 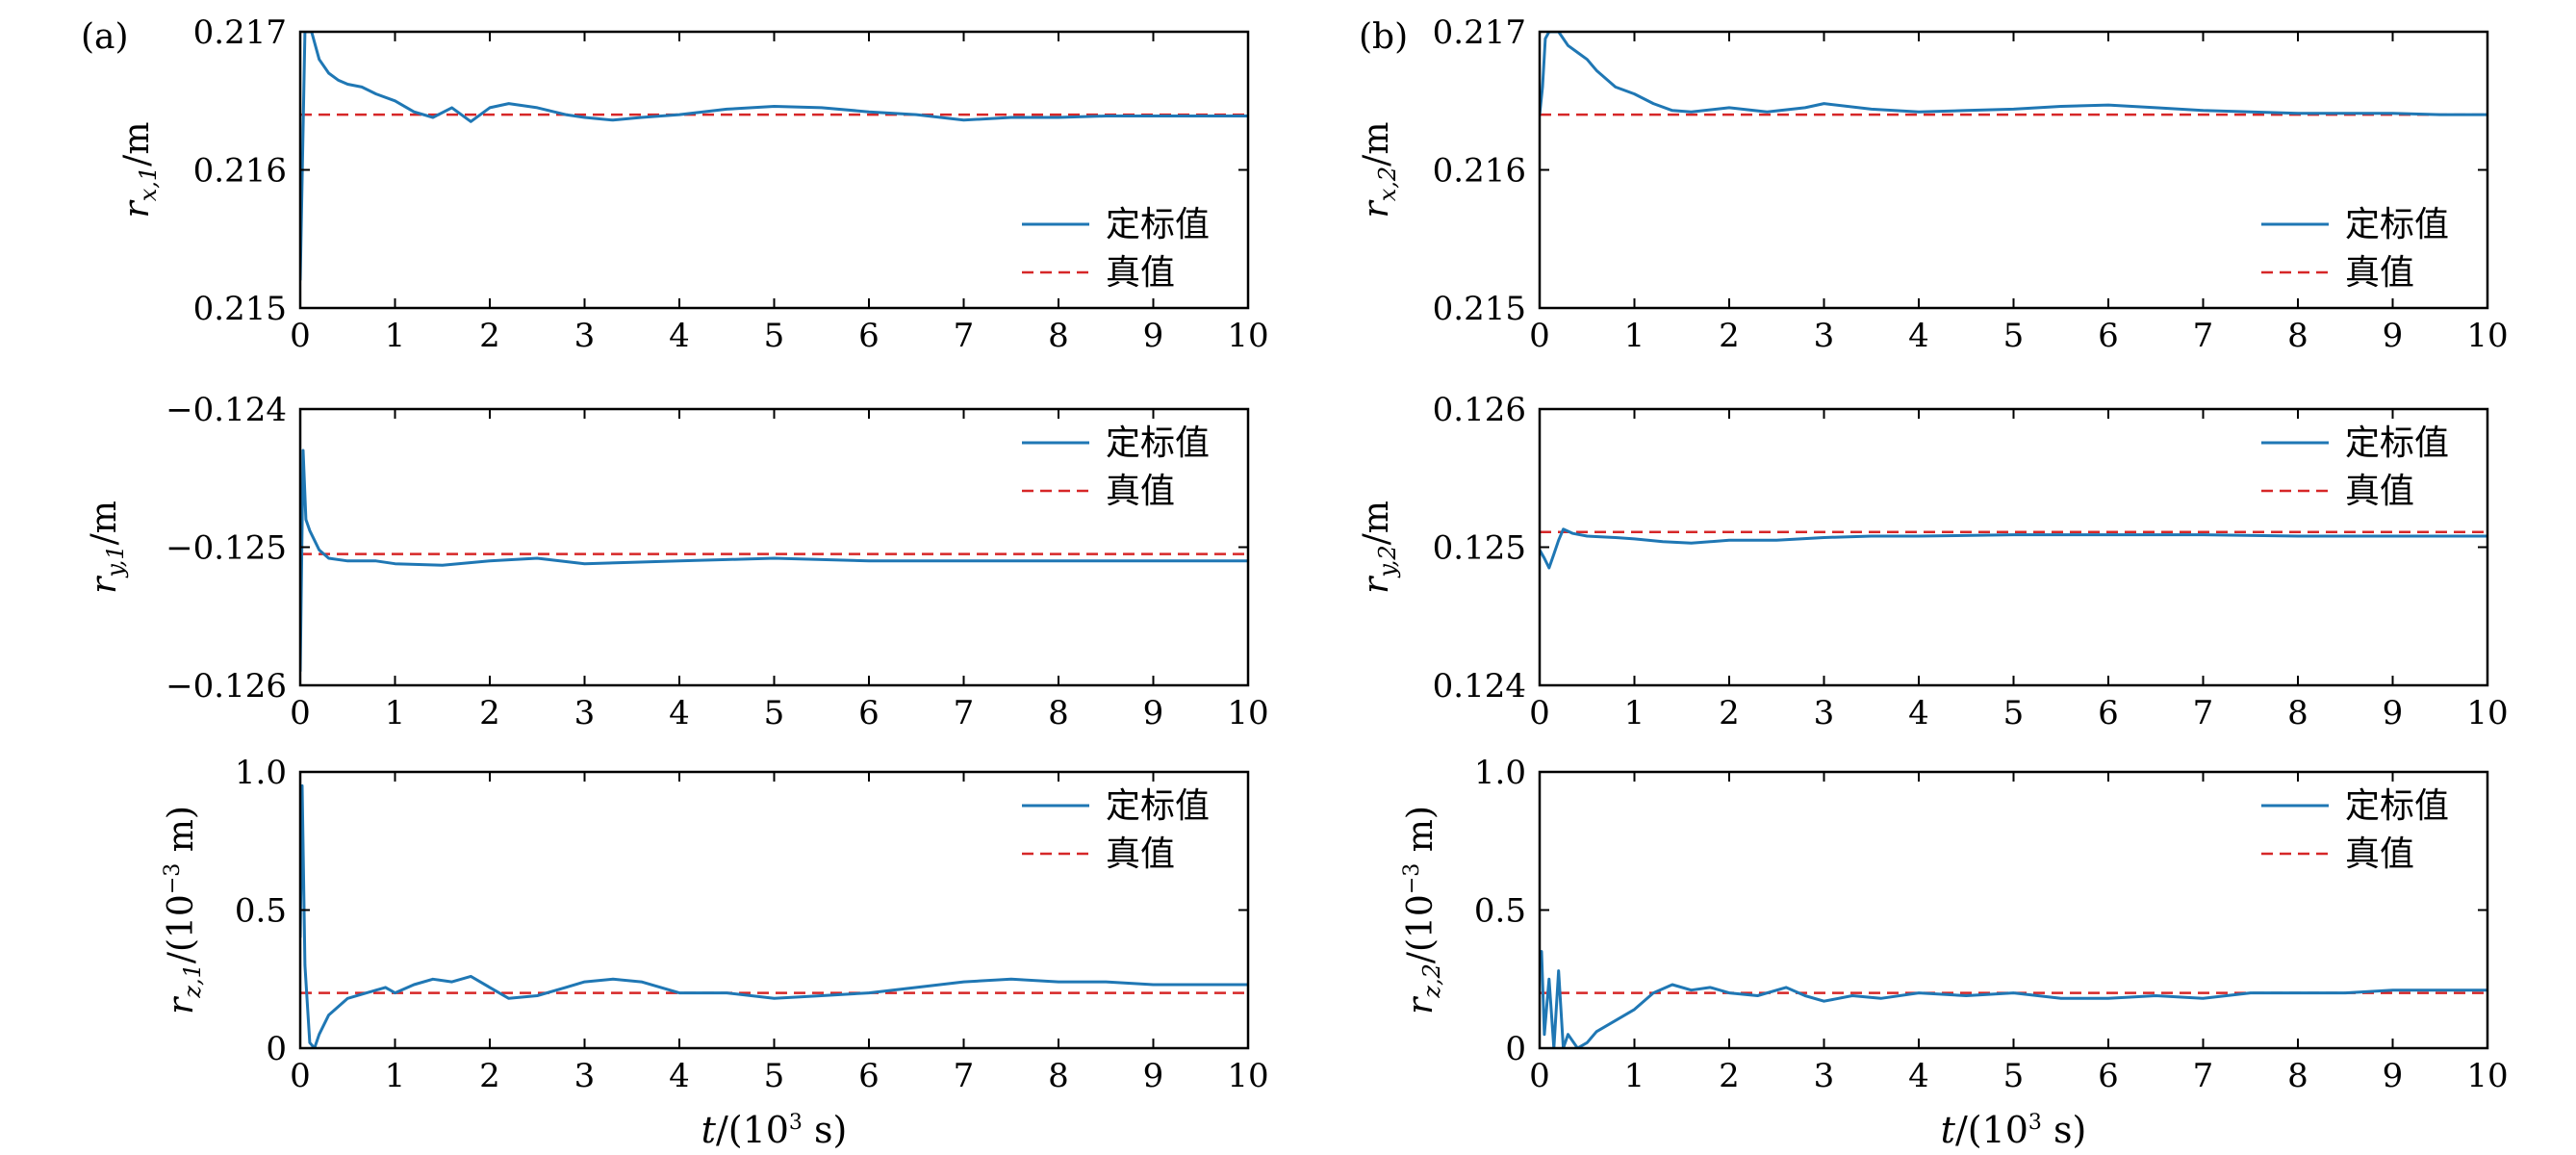 I want to click on y-tick-label: 0.125, so click(x=1479, y=548).